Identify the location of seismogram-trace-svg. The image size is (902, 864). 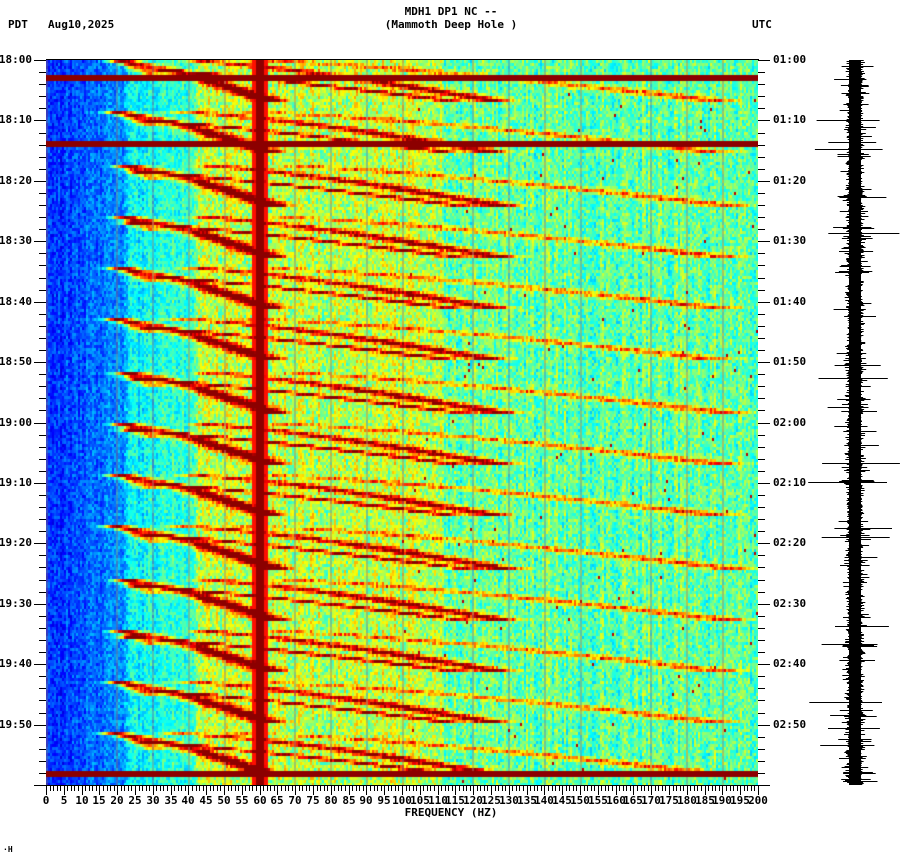
(854, 422).